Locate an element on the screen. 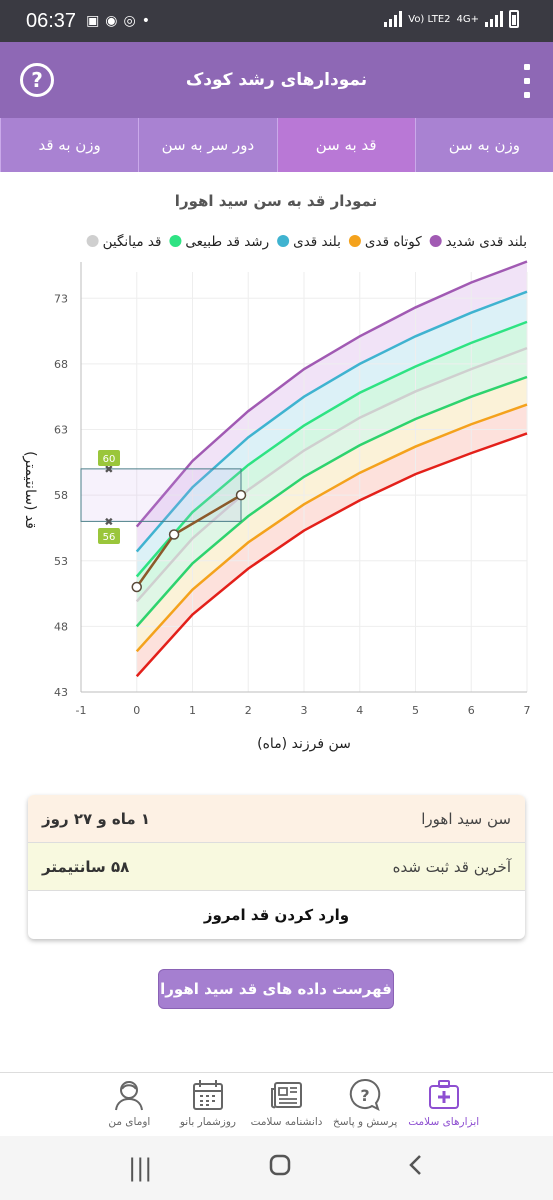  nav-label: اومای من is located at coordinates (129, 1122).